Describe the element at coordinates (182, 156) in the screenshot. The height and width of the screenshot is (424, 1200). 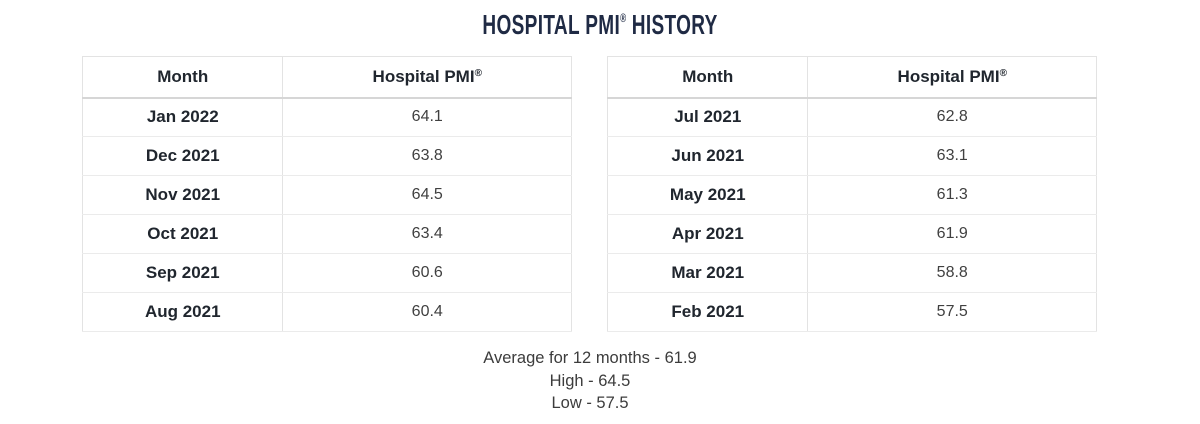
I see `month-cell: Dec 2021` at that location.